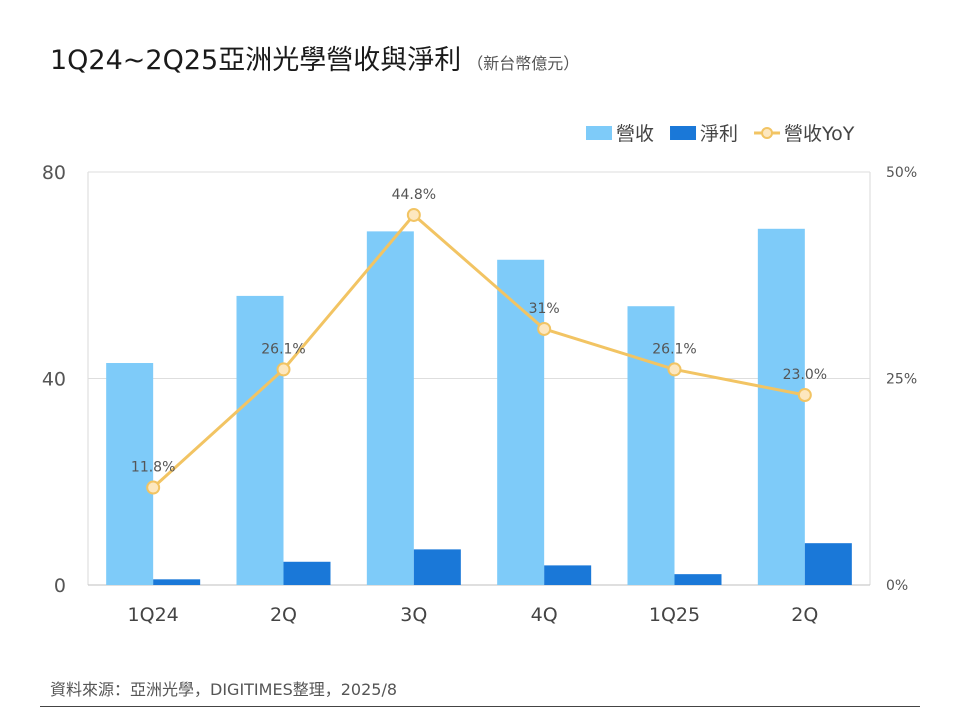 The image size is (960, 720). What do you see at coordinates (819, 134) in the screenshot?
I see `legend-label: 營收YoY` at bounding box center [819, 134].